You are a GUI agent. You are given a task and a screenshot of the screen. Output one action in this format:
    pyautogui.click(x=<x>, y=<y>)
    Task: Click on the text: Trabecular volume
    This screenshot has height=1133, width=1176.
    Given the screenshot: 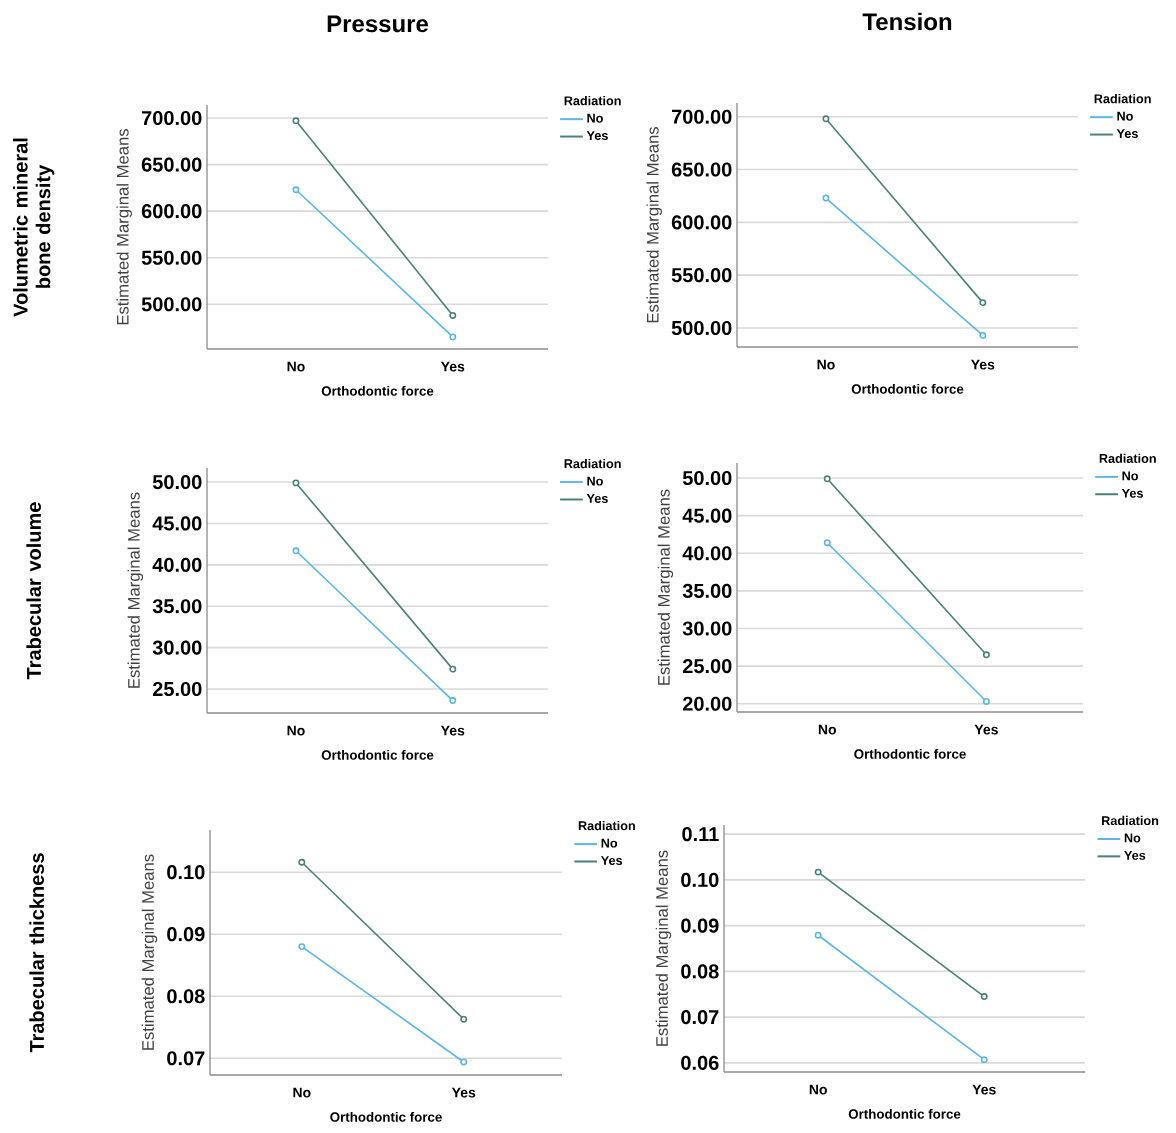 What is the action you would take?
    pyautogui.click(x=34, y=591)
    